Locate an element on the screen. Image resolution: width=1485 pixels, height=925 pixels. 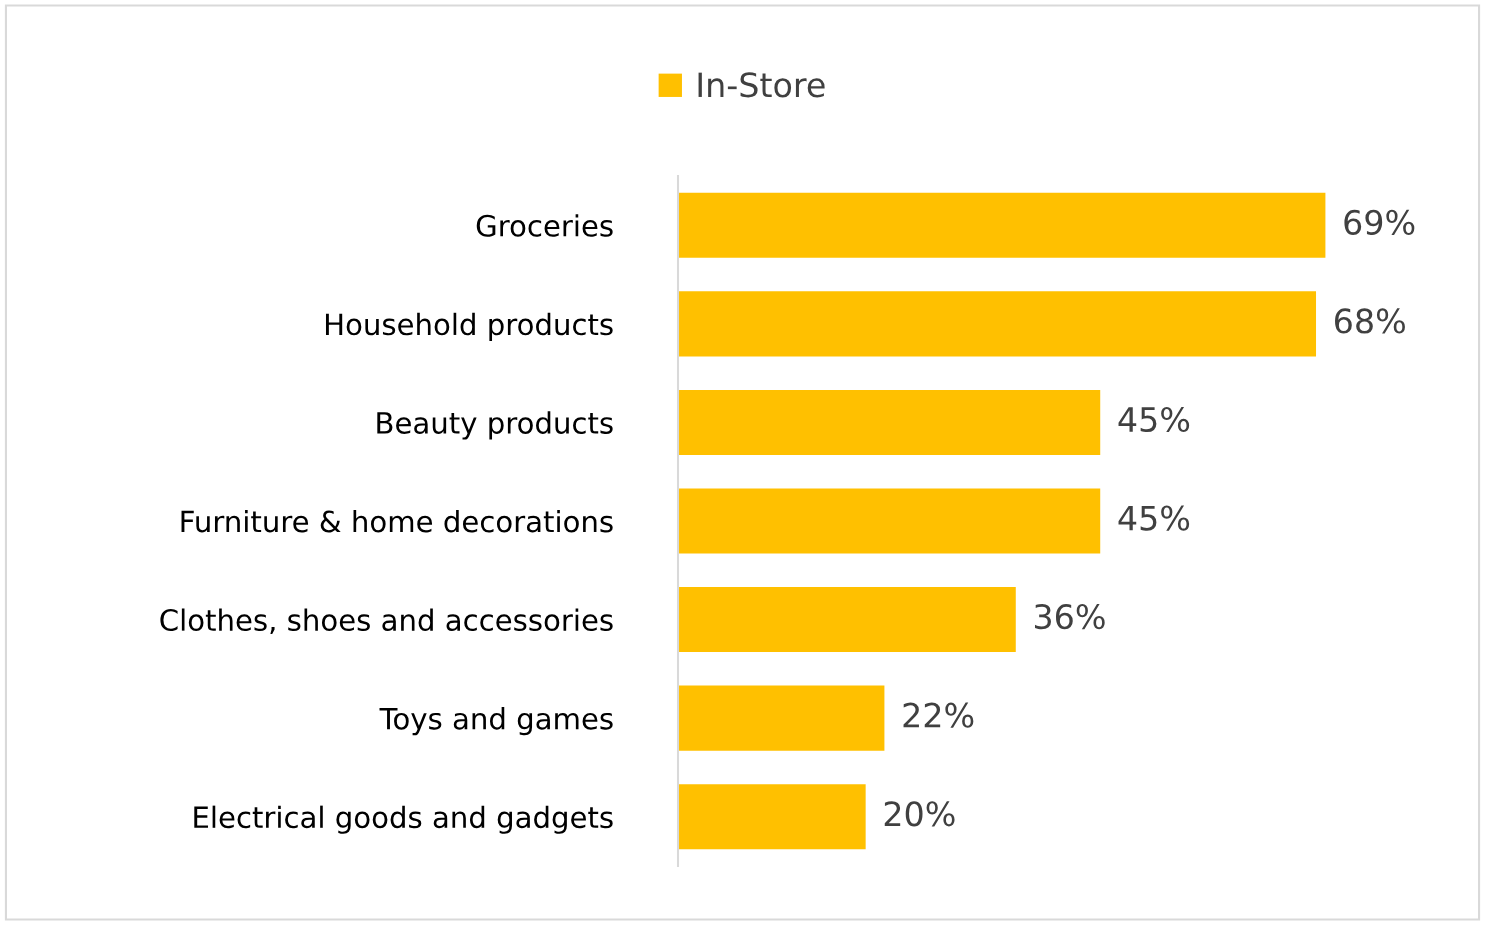
data-label: 22% is located at coordinates (938, 715).